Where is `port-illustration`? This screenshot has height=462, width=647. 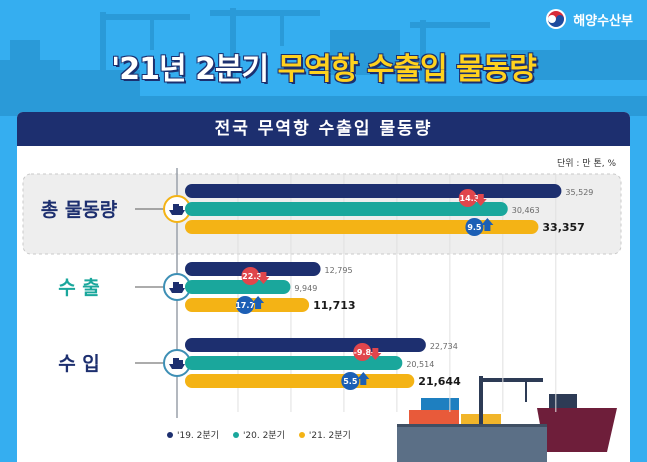
port-illustration is located at coordinates (507, 419).